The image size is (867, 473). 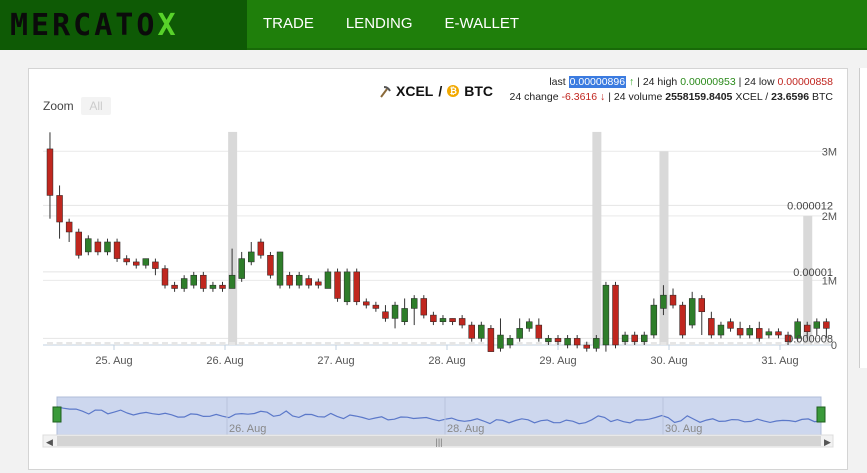 What do you see at coordinates (288, 23) in the screenshot?
I see `nav-trade: TRADE` at bounding box center [288, 23].